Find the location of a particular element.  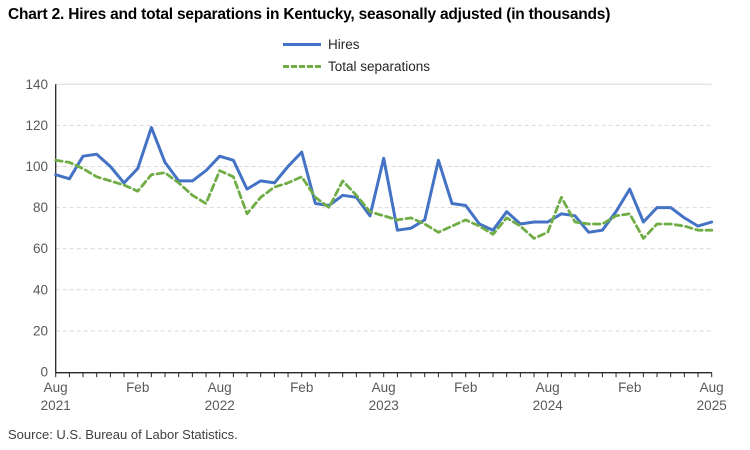

source-text: Source: U.S. Bureau of Labor Statistics. is located at coordinates (123, 434).